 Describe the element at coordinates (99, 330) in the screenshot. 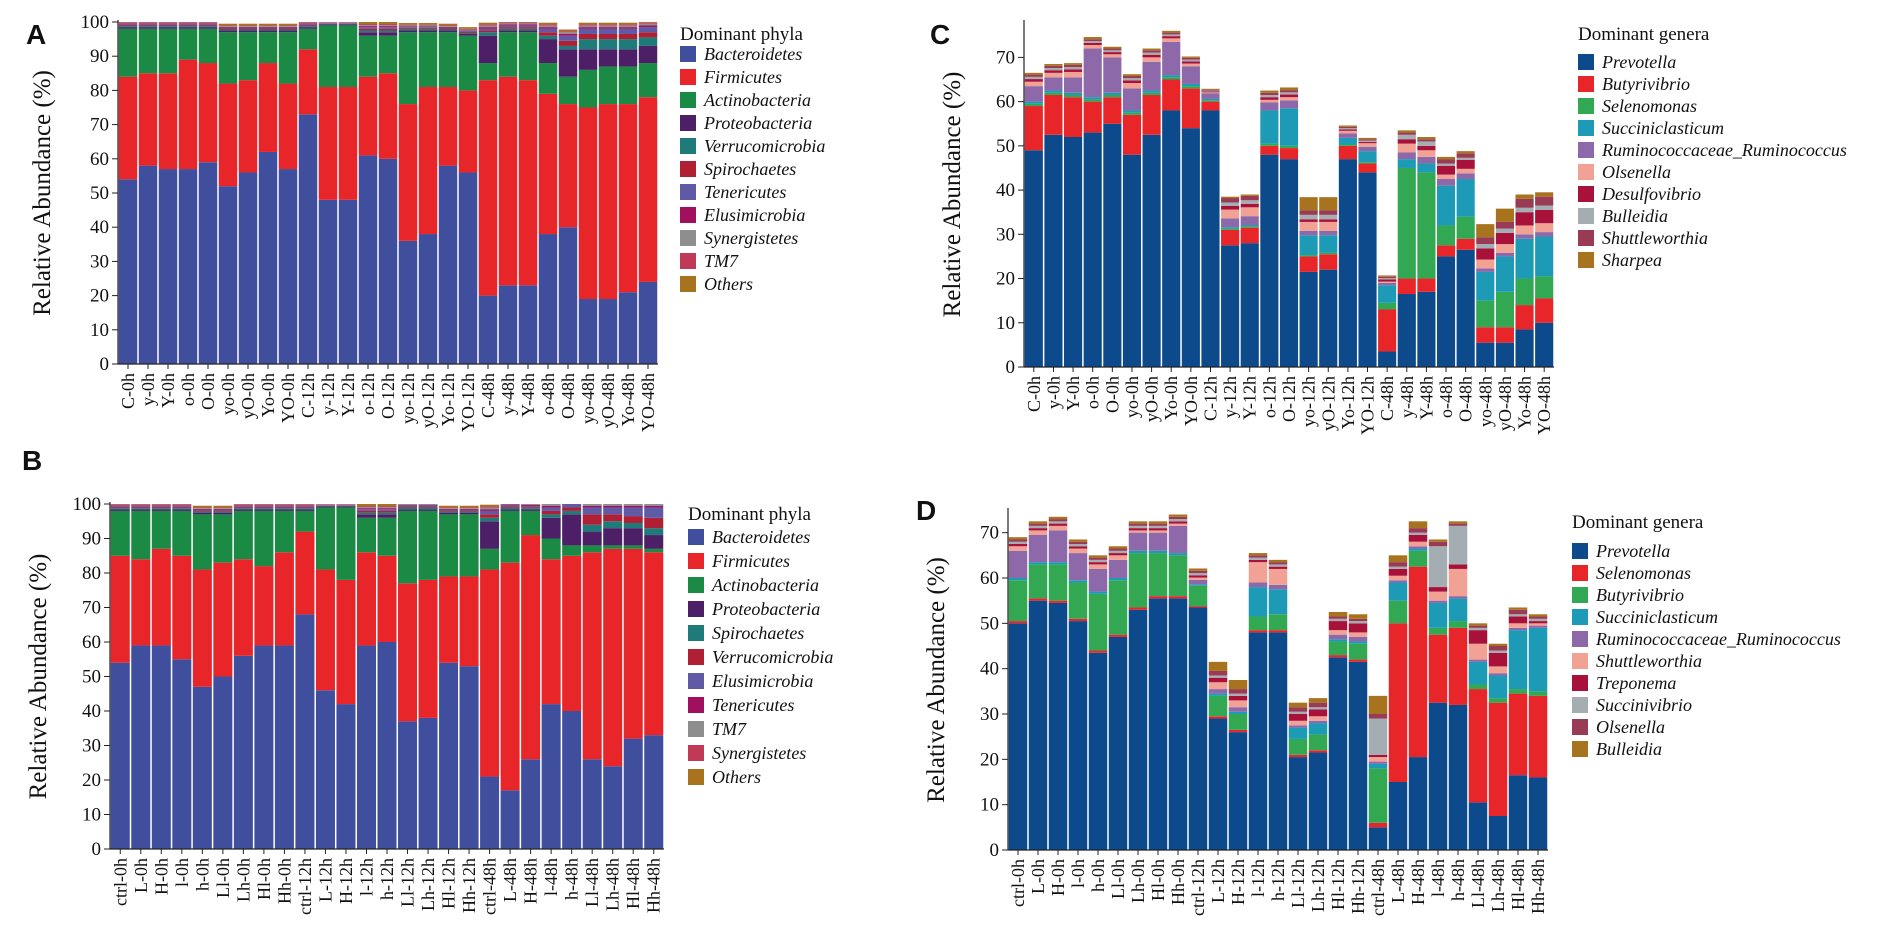

I see `y-tick-label: 10` at that location.